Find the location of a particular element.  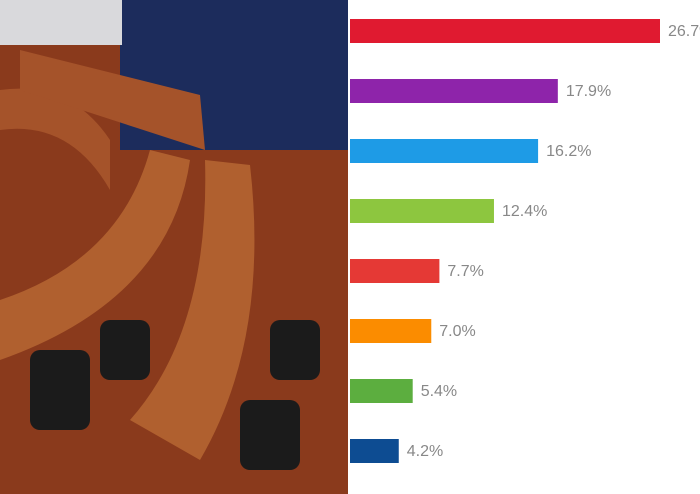

value-label: 12.4% is located at coordinates (524, 211).